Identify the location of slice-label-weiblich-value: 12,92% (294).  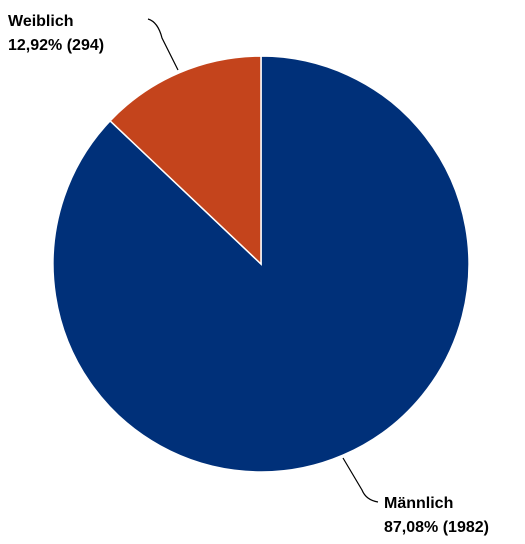
(56, 45).